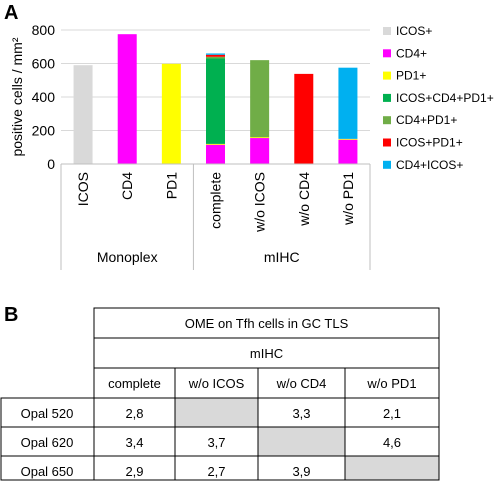  Describe the element at coordinates (216, 383) in the screenshot. I see `column-header: w/o ICOS` at that location.